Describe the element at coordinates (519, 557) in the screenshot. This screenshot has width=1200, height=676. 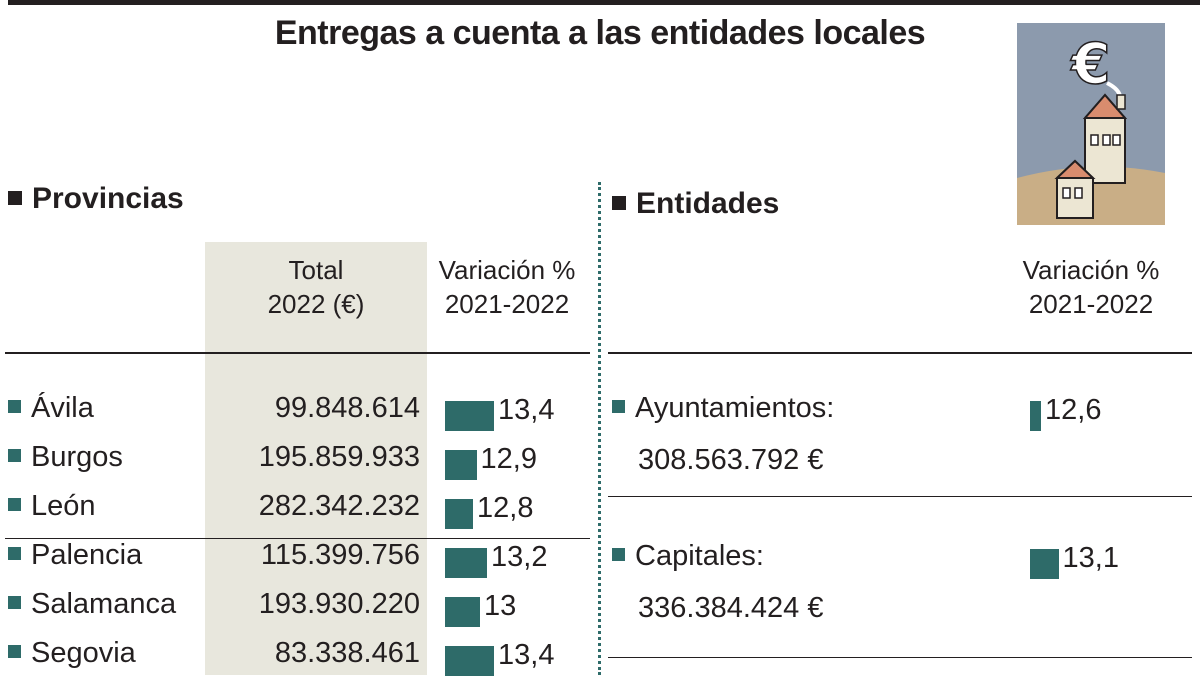
I see `variacion-label: 13,2` at that location.